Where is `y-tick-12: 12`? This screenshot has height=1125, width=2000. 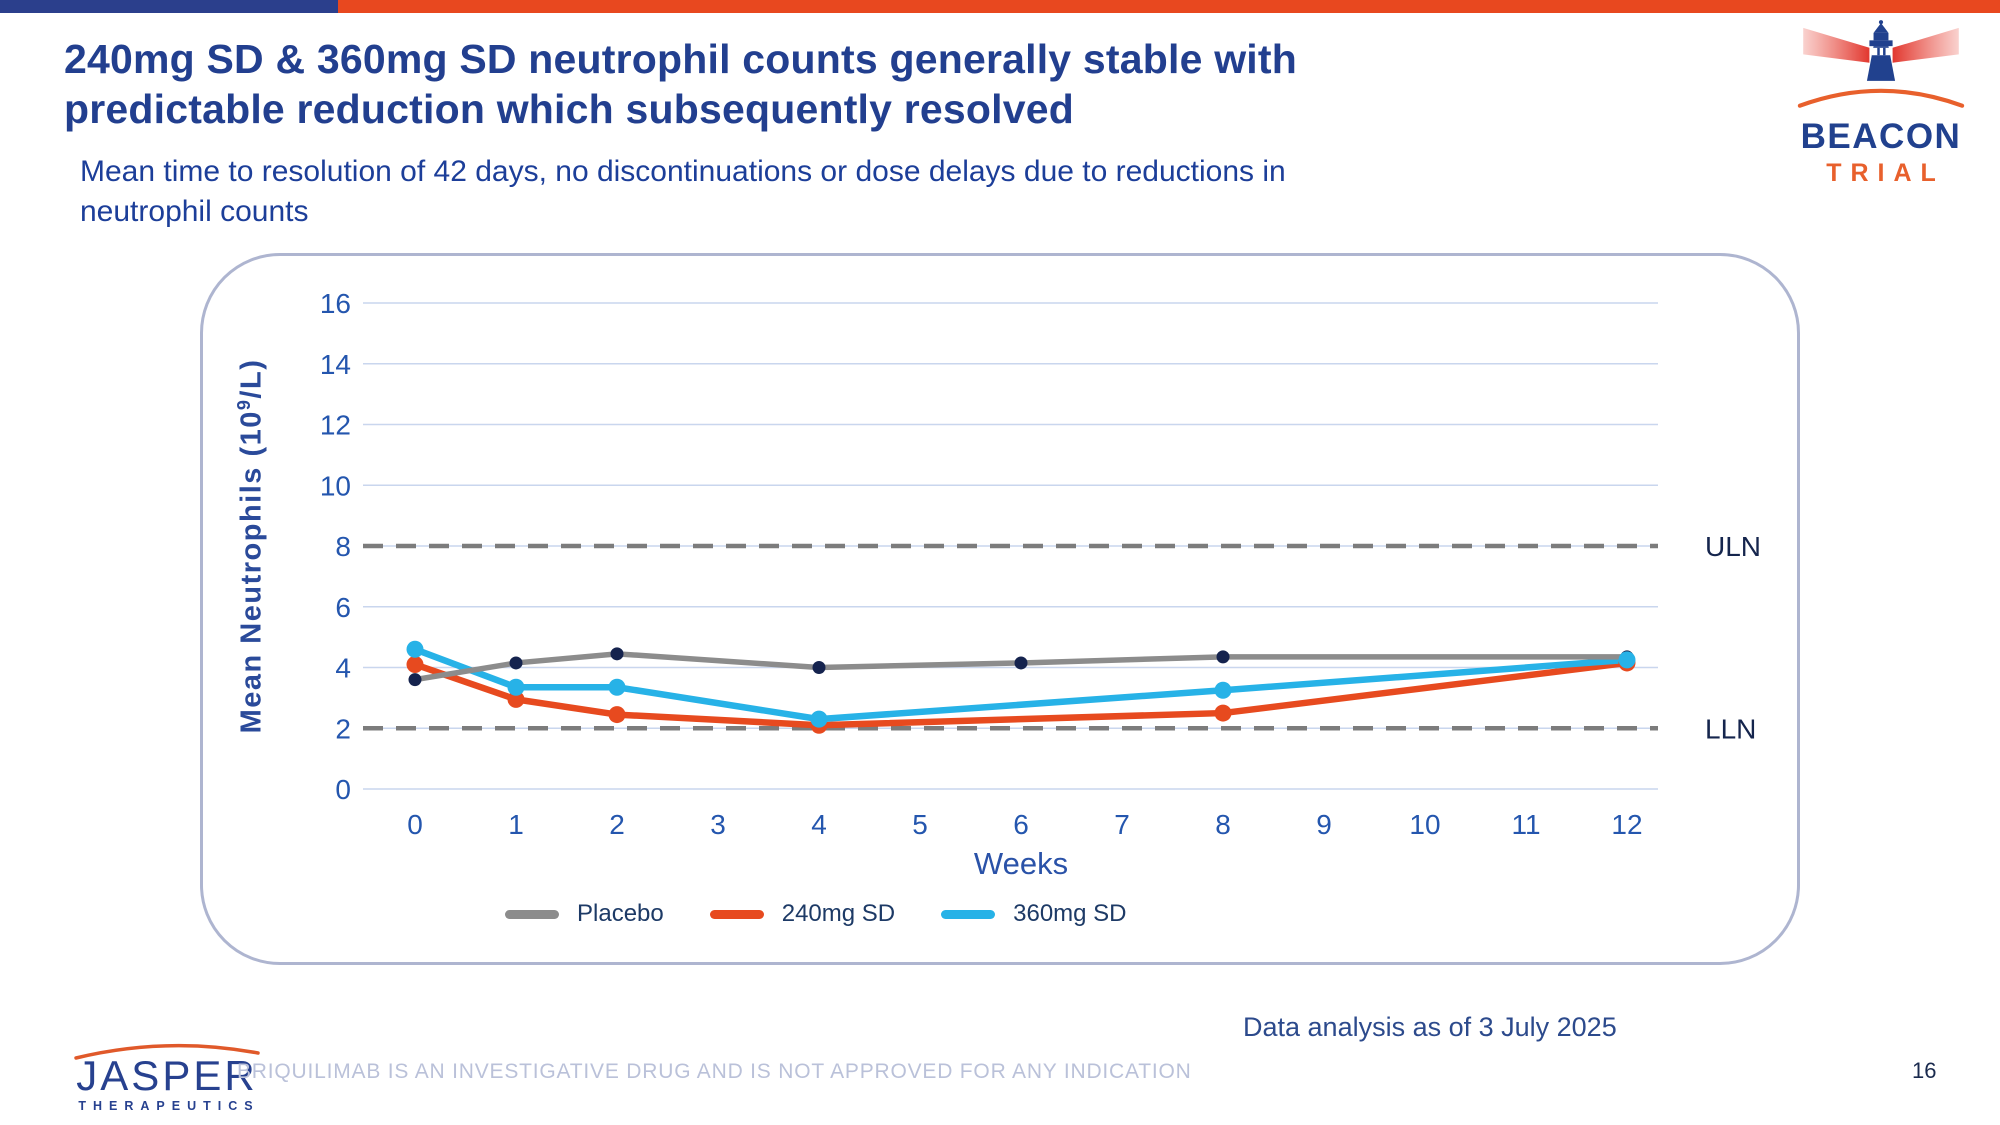
y-tick-12: 12 is located at coordinates (335, 425).